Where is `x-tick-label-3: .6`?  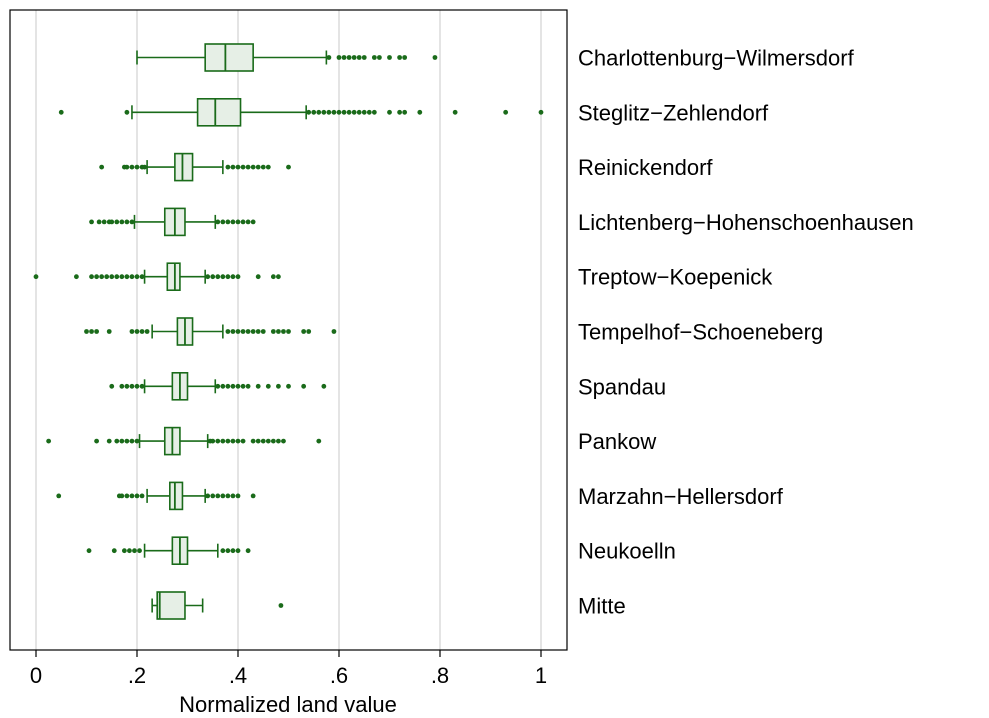 x-tick-label-3: .6 is located at coordinates (339, 675).